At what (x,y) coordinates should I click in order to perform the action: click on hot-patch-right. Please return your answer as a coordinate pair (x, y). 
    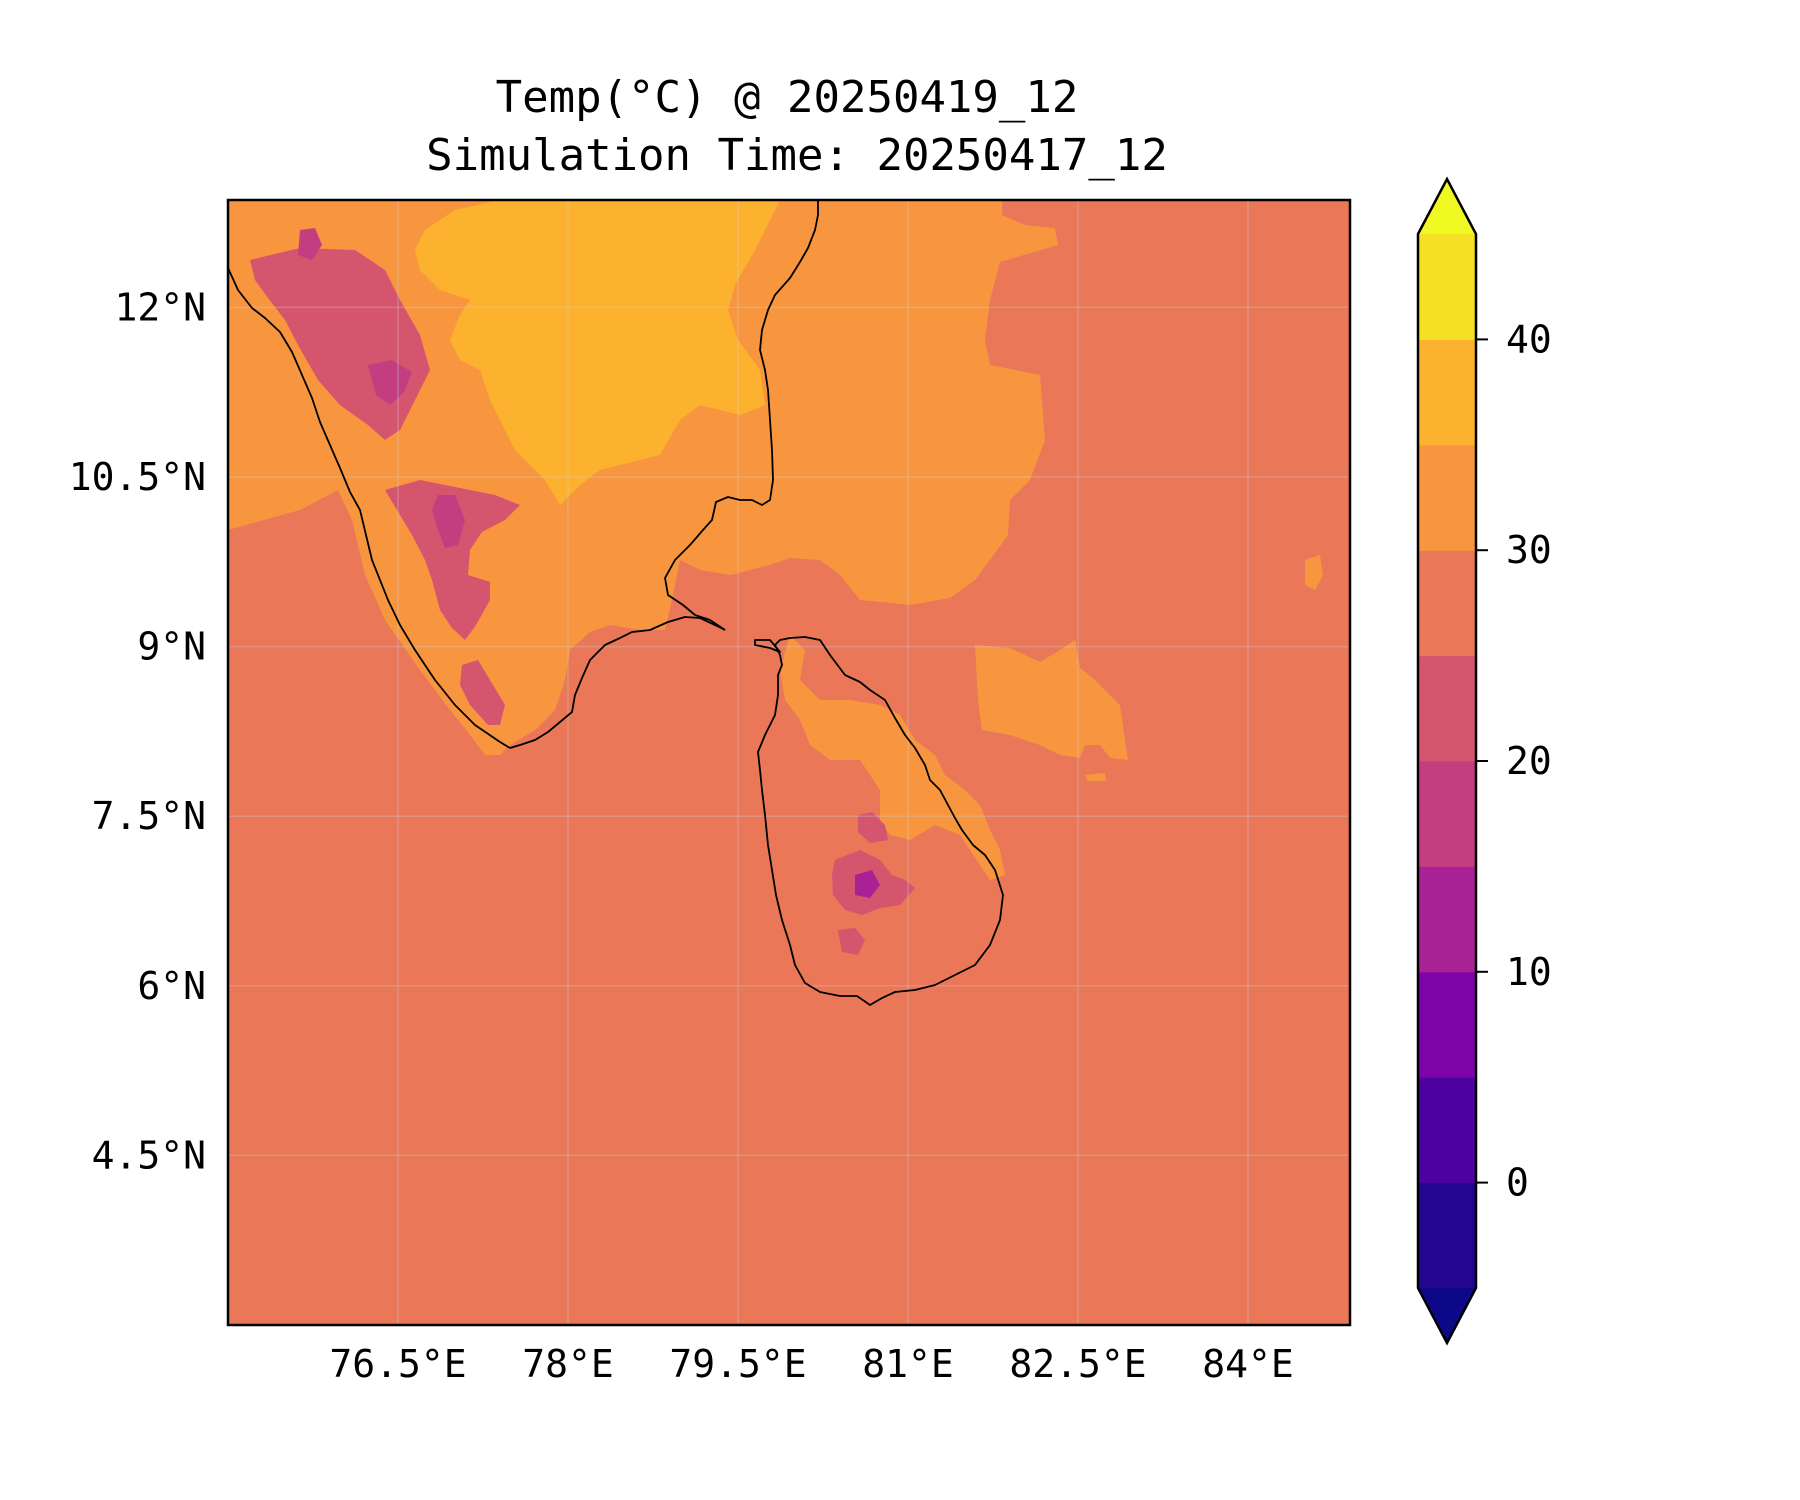
    Looking at the image, I should click on (602, 326).